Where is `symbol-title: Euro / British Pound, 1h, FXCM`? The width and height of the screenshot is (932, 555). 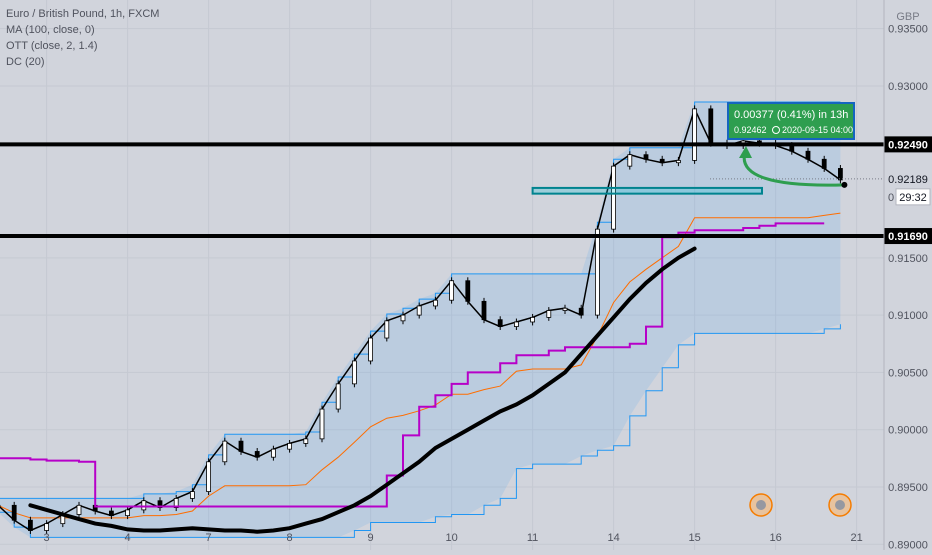
symbol-title: Euro / British Pound, 1h, FXCM is located at coordinates (83, 14).